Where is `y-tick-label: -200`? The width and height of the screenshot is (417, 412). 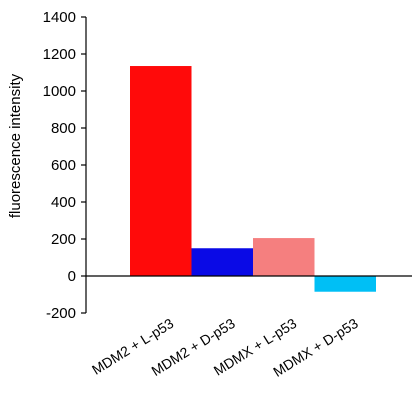 y-tick-label: -200 is located at coordinates (61, 313).